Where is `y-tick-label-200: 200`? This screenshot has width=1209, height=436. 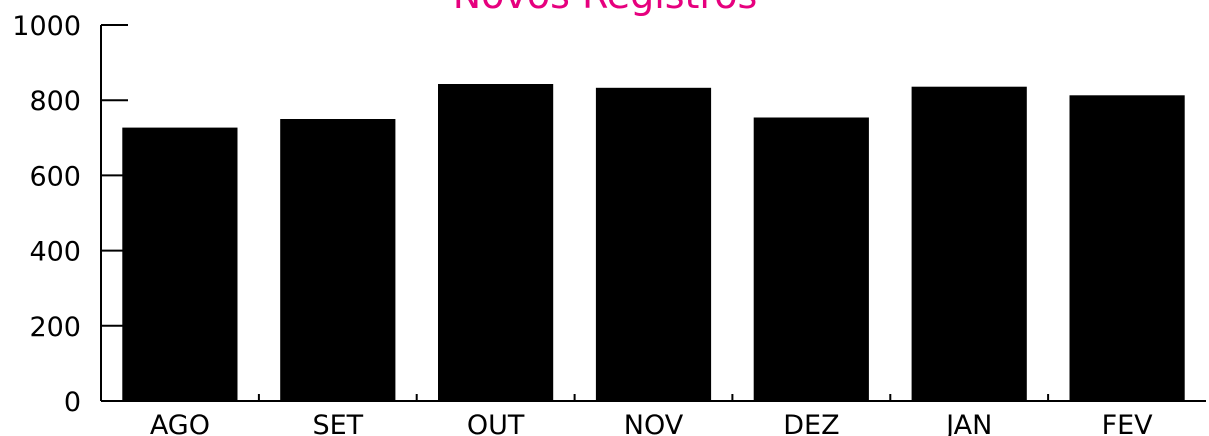
y-tick-label-200: 200 is located at coordinates (55, 327).